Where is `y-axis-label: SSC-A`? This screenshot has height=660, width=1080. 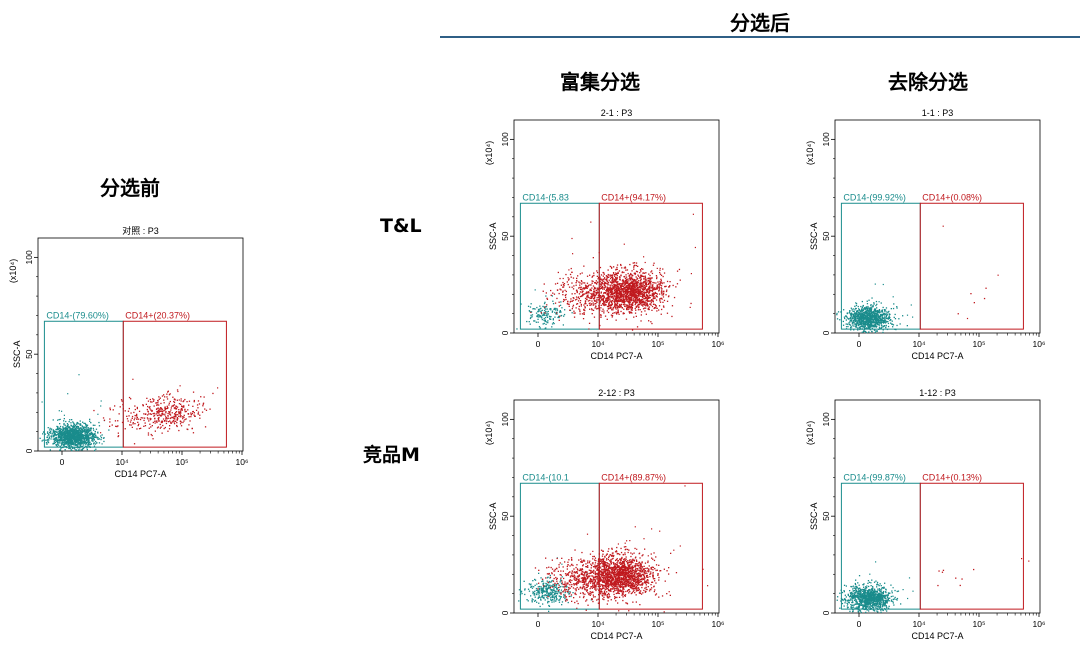
y-axis-label: SSC-A is located at coordinates (493, 516).